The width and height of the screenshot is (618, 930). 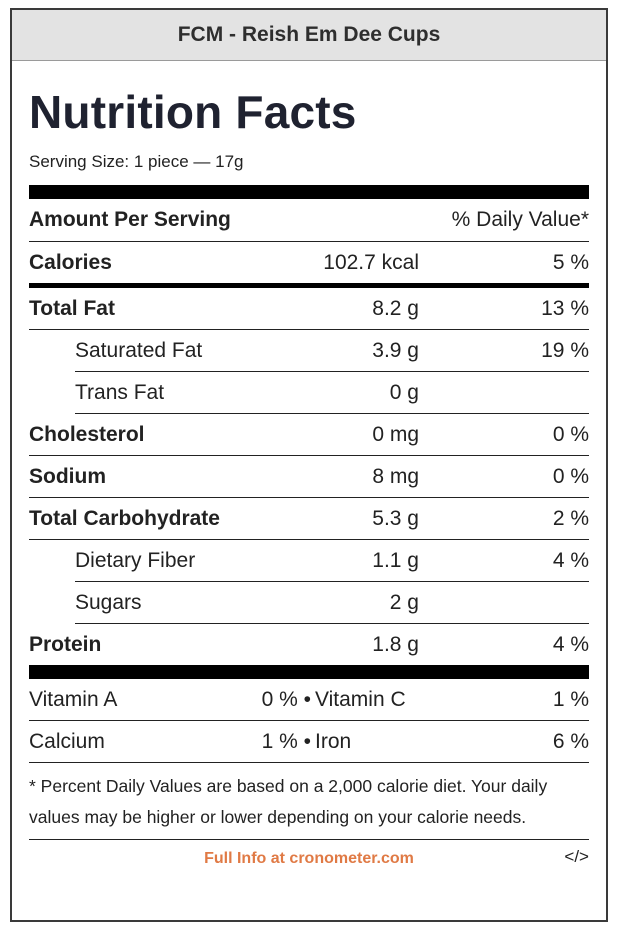 I want to click on nutrient-row: Saturated Fat 3.9 g 19 %, so click(x=332, y=351).